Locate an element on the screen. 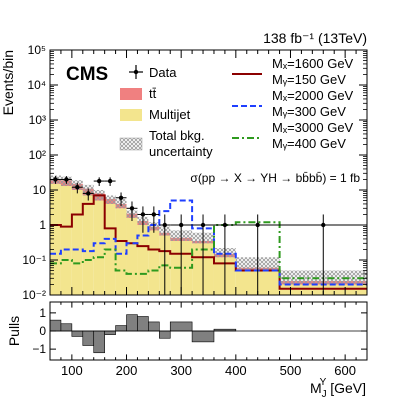  legend-multijet-swatch is located at coordinates (131, 115).